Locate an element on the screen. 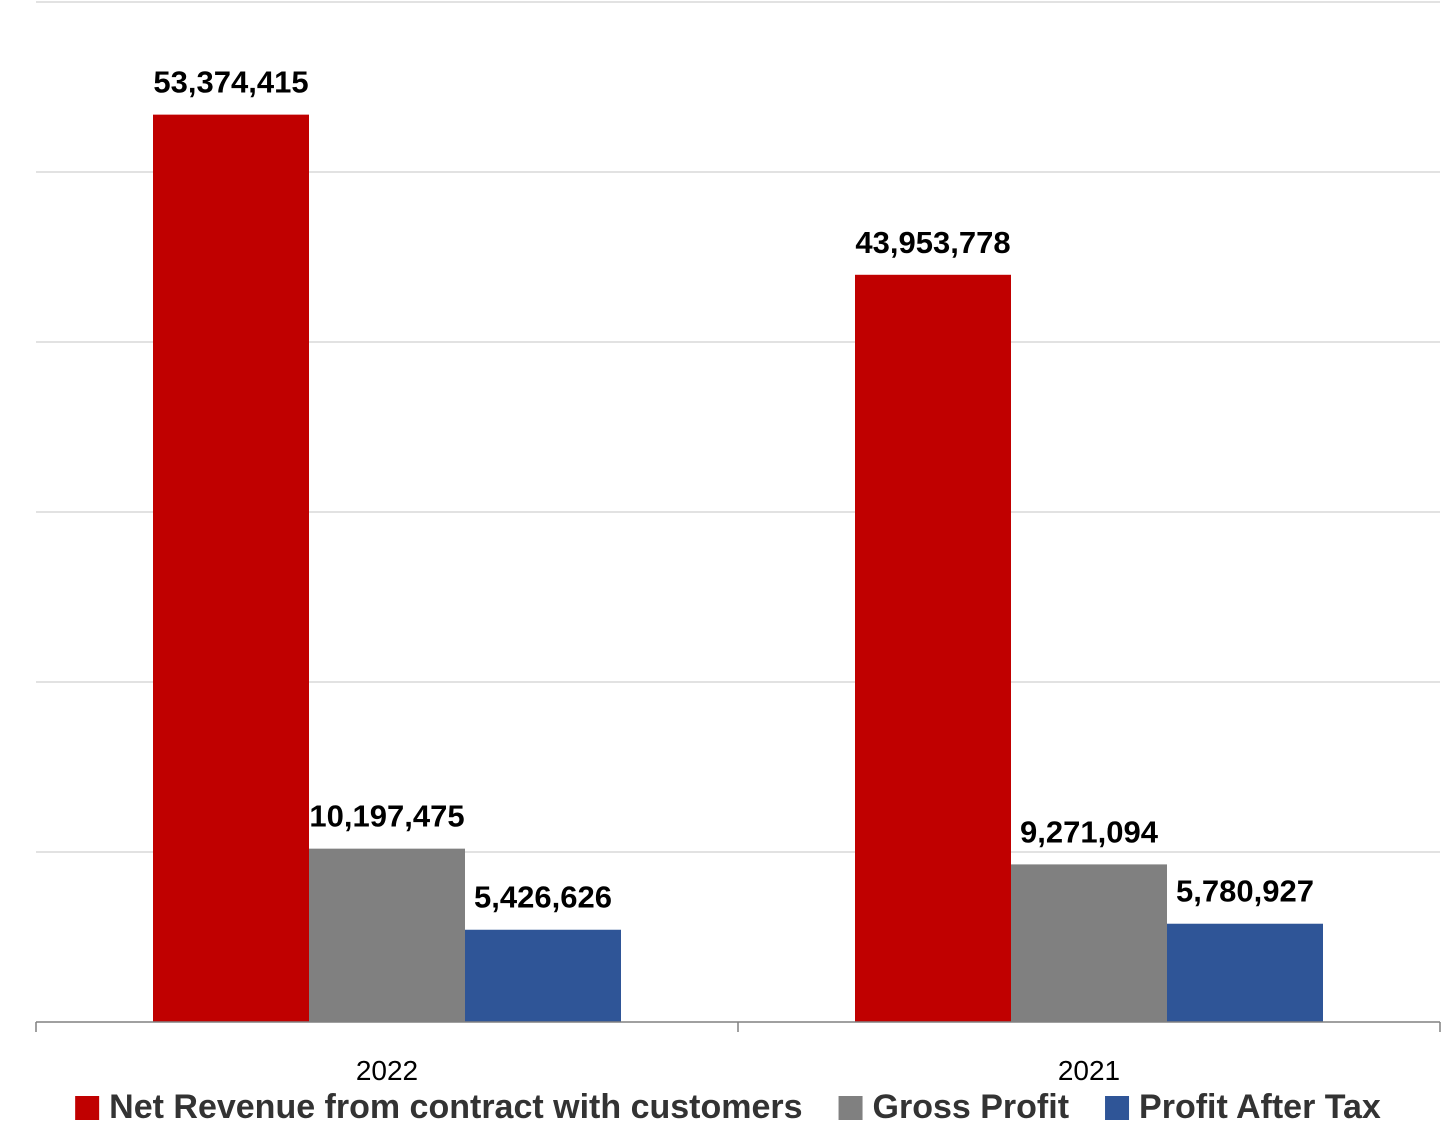 The image size is (1456, 1136). x-tick-label: 2022 is located at coordinates (387, 1070).